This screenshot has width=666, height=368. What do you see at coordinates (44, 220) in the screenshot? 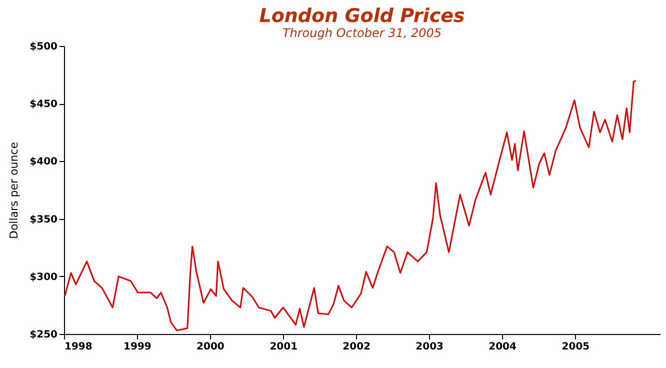
I see `y-tick-label: $350` at bounding box center [44, 220].